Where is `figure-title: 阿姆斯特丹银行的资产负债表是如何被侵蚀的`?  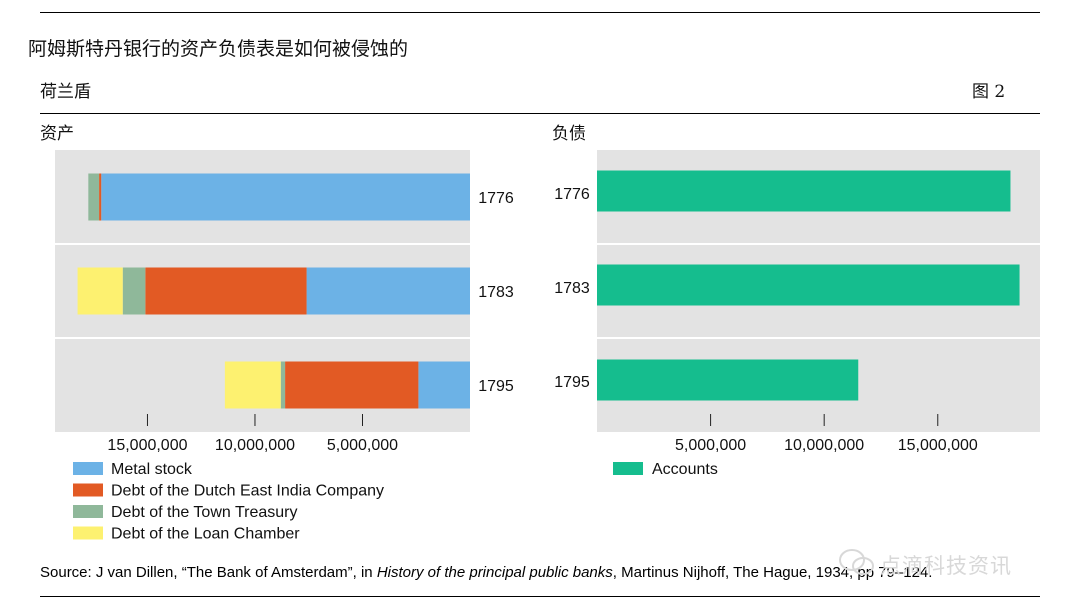 figure-title: 阿姆斯特丹银行的资产负债表是如何被侵蚀的 is located at coordinates (218, 49).